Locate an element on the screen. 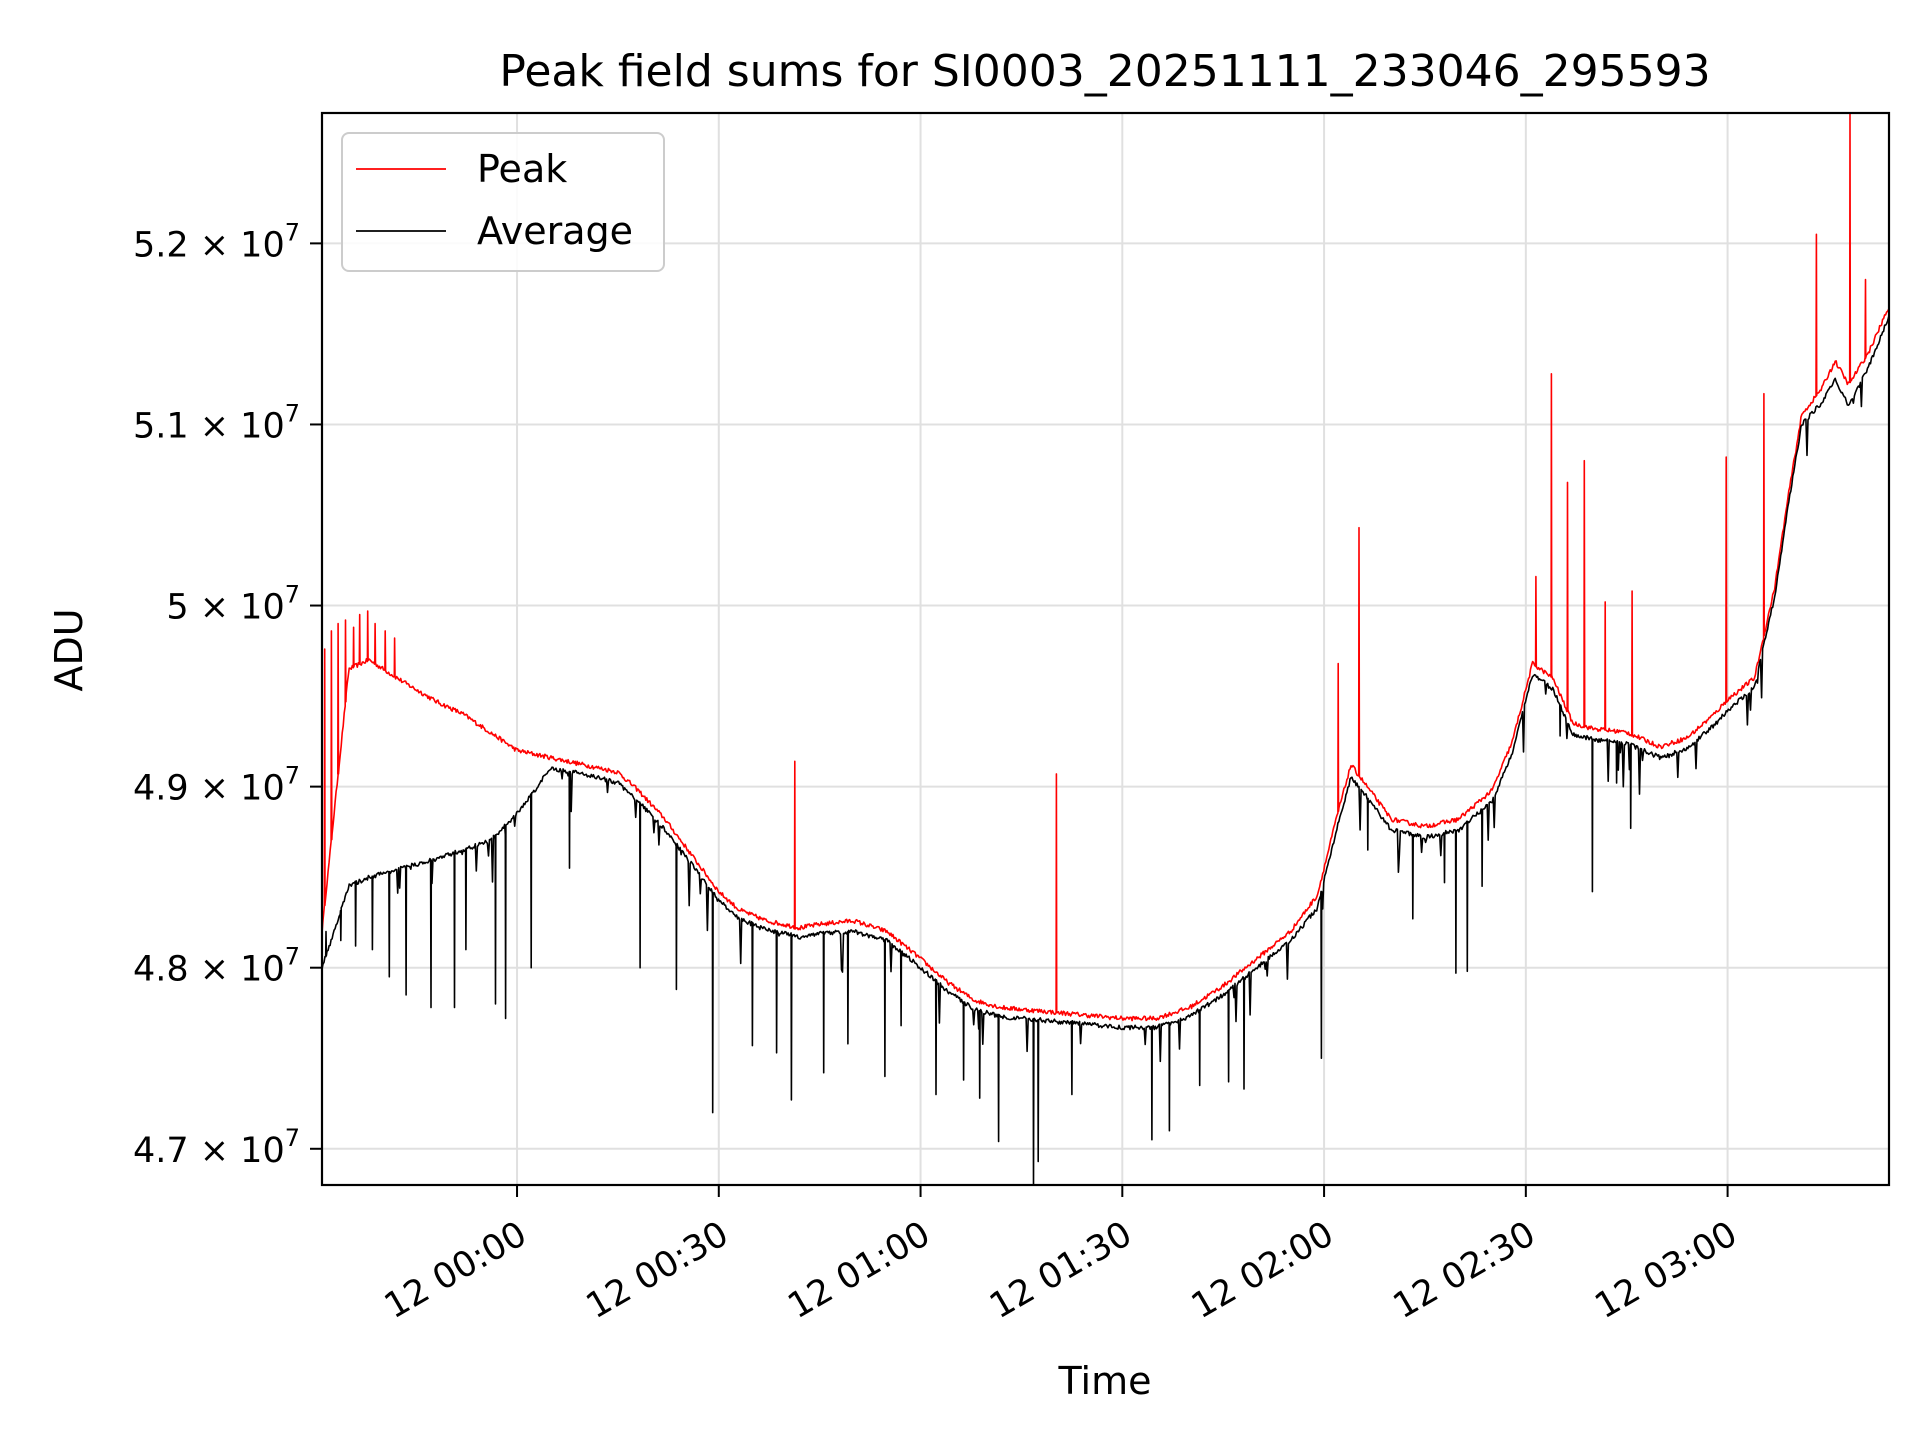  legend: Peak Average is located at coordinates (503, 202).